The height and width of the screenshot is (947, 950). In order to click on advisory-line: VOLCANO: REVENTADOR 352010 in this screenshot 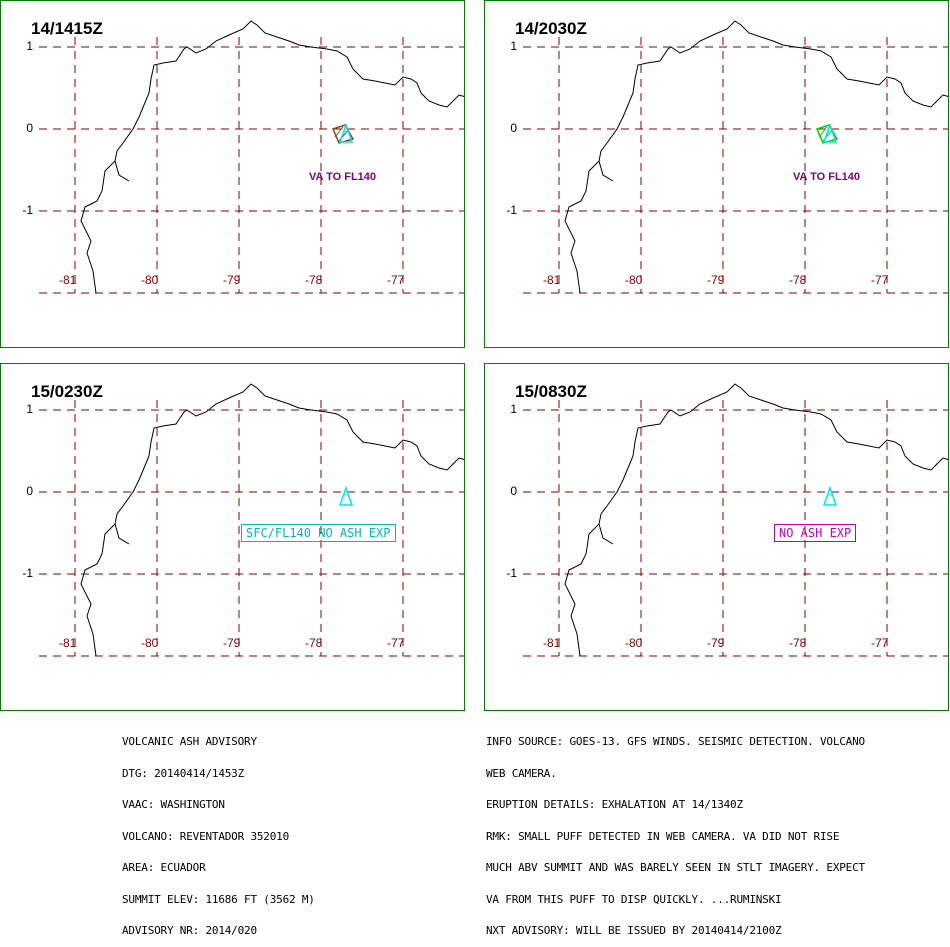, I will do `click(205, 836)`.